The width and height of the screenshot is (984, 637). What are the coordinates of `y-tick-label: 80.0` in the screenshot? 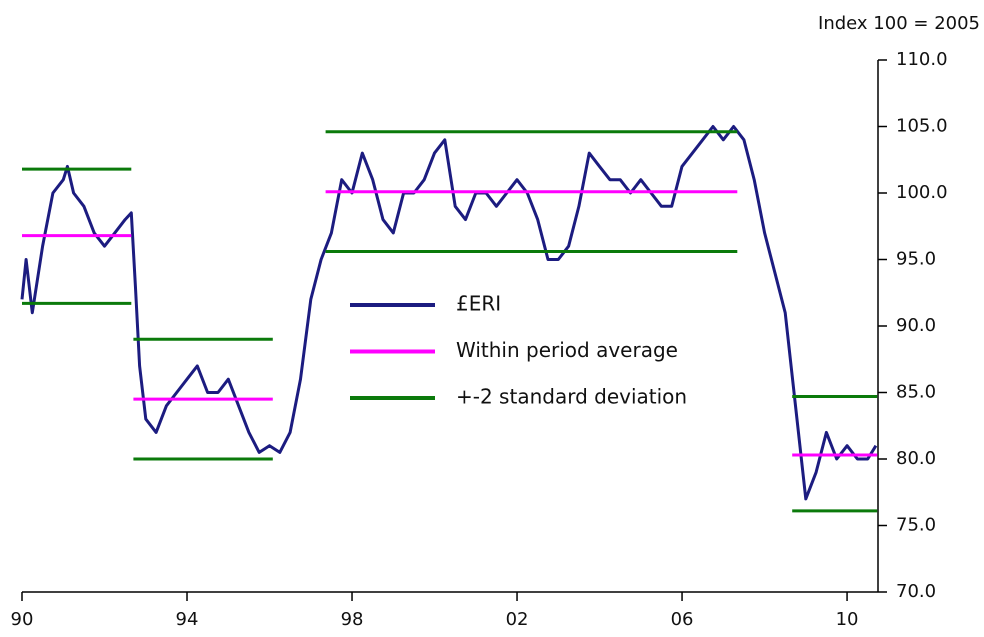 It's located at (916, 458).